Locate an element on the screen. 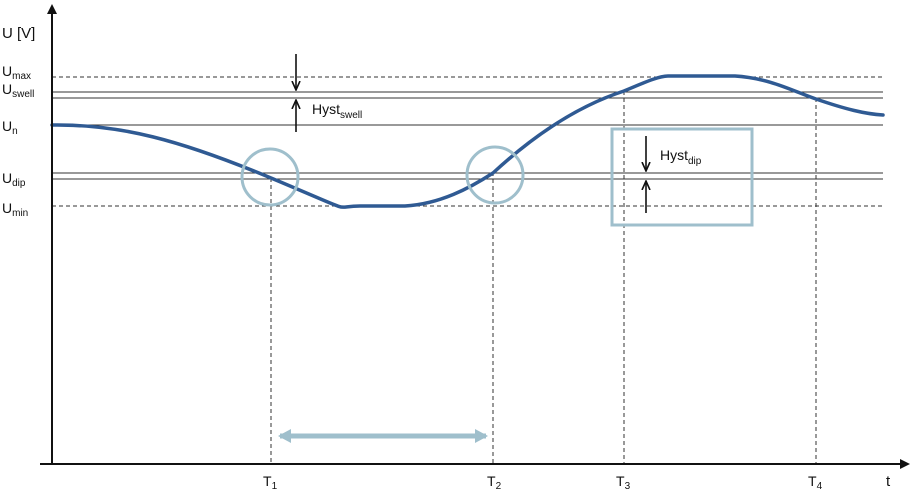  t1-crossing-highlight is located at coordinates (270, 177).